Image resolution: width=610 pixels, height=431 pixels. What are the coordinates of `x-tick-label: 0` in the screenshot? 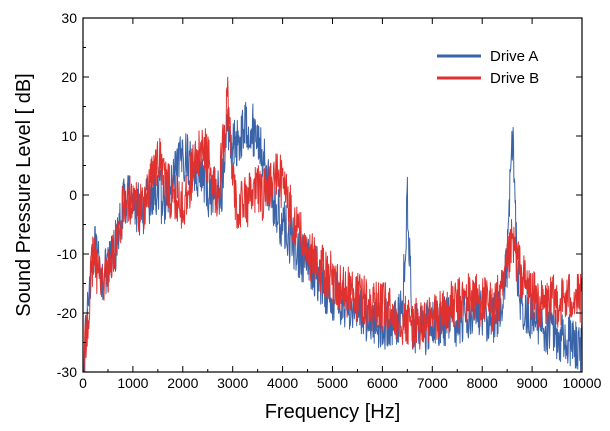 It's located at (83, 383).